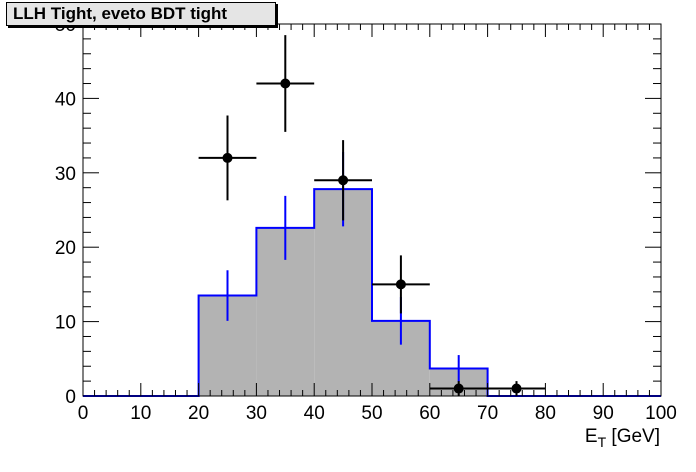 The width and height of the screenshot is (696, 472). What do you see at coordinates (120, 13) in the screenshot?
I see `chart-title-text: LLH Tight, eveto BDT tight` at bounding box center [120, 13].